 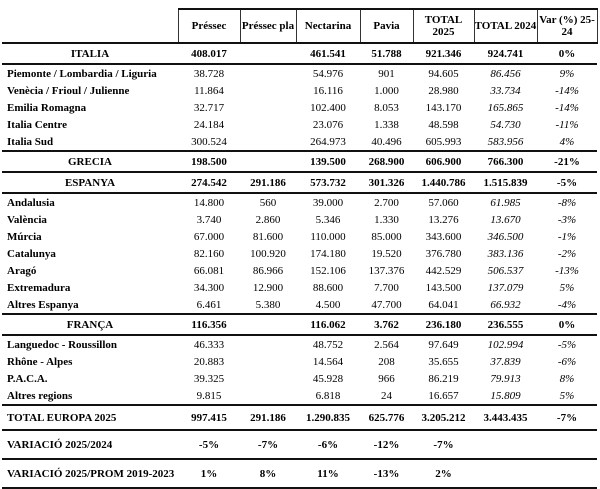 I want to click on value-cell: 605.993, so click(x=443, y=141).